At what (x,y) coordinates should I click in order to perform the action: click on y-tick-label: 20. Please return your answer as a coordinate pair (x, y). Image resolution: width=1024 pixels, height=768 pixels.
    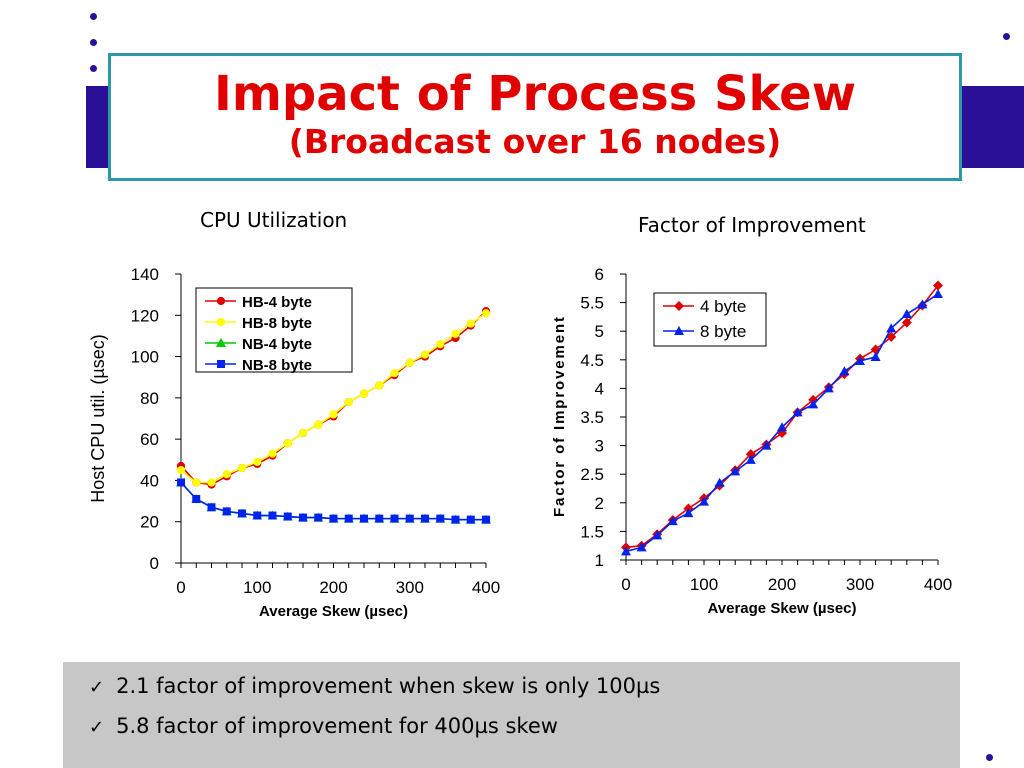
    Looking at the image, I should click on (149, 522).